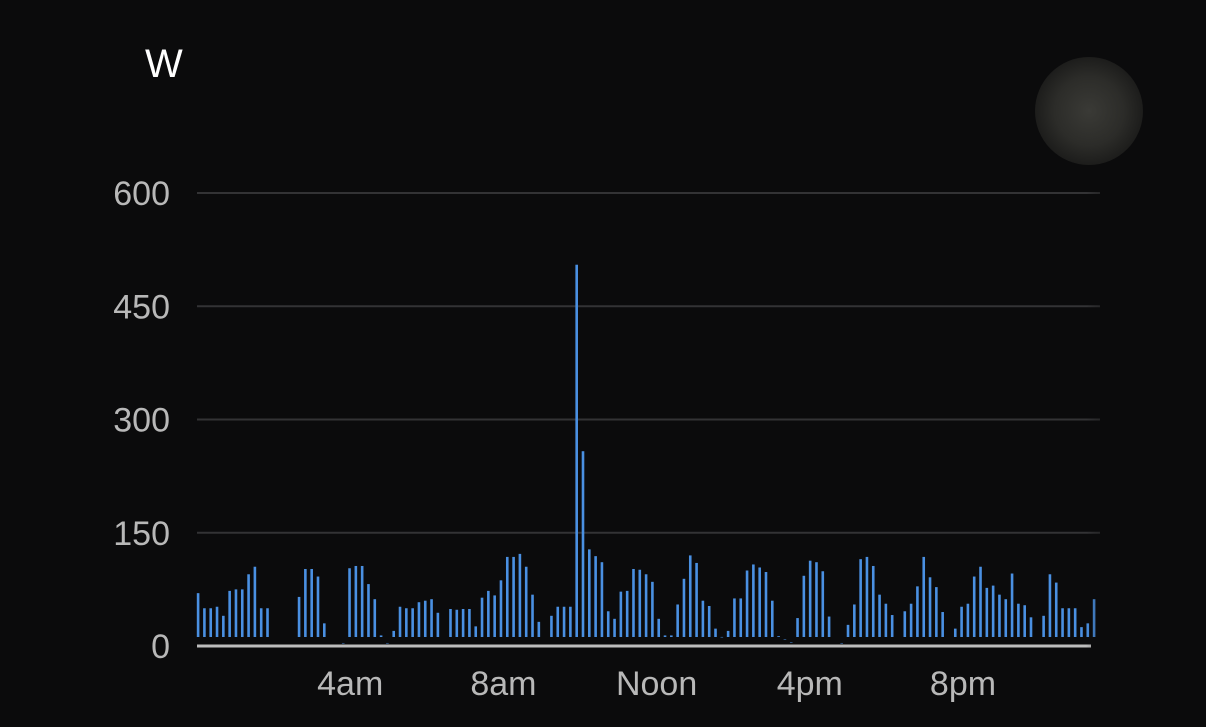  I want to click on y-tick-label: 600, so click(141, 194).